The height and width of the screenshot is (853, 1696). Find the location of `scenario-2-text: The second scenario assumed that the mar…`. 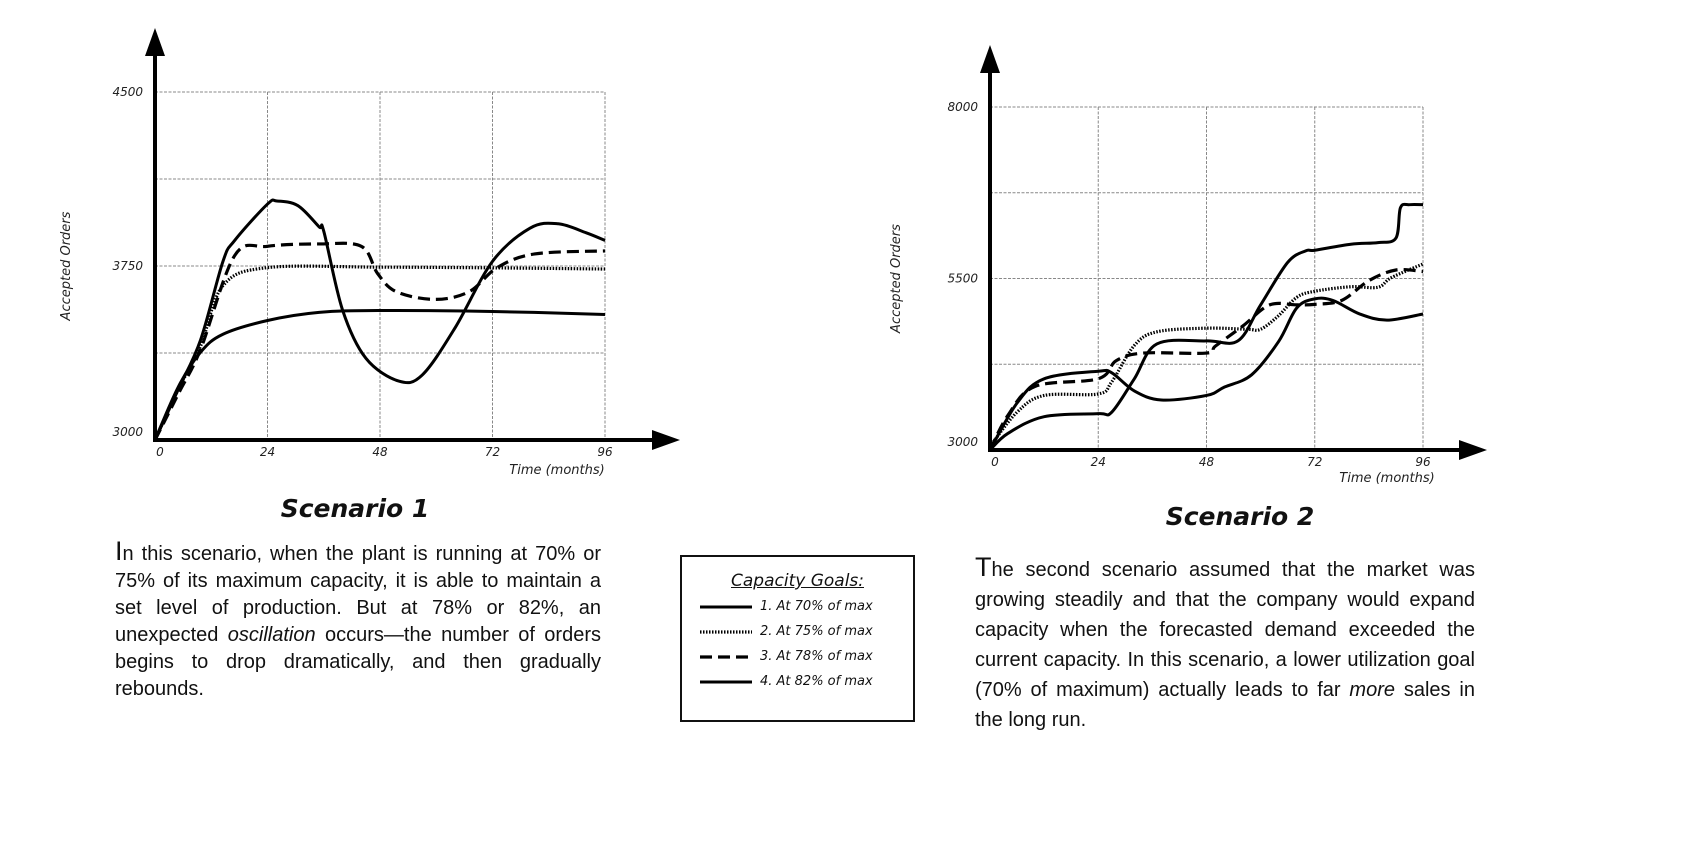

scenario-2-text: The second scenario assumed that the mar… is located at coordinates (1225, 643).